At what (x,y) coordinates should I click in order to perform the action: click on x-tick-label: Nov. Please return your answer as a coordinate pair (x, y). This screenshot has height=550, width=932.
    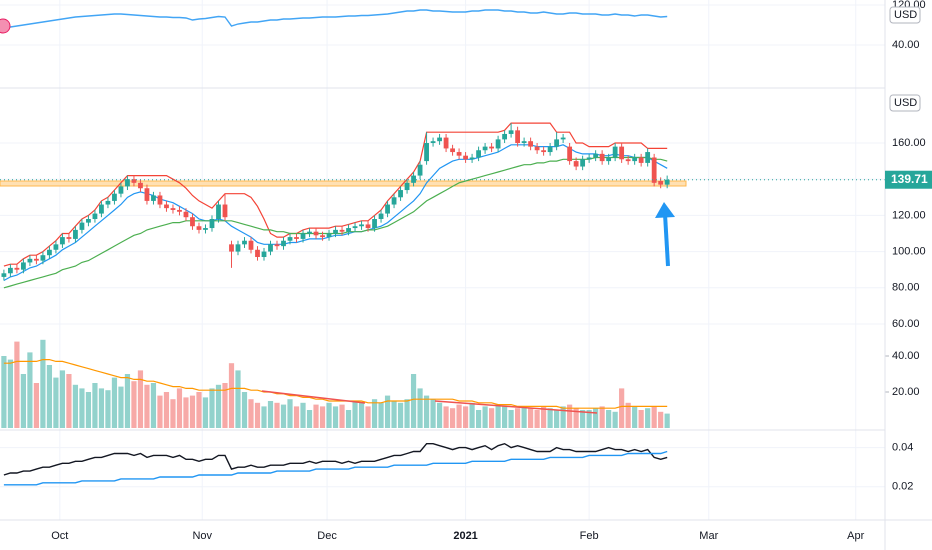
    Looking at the image, I should click on (202, 536).